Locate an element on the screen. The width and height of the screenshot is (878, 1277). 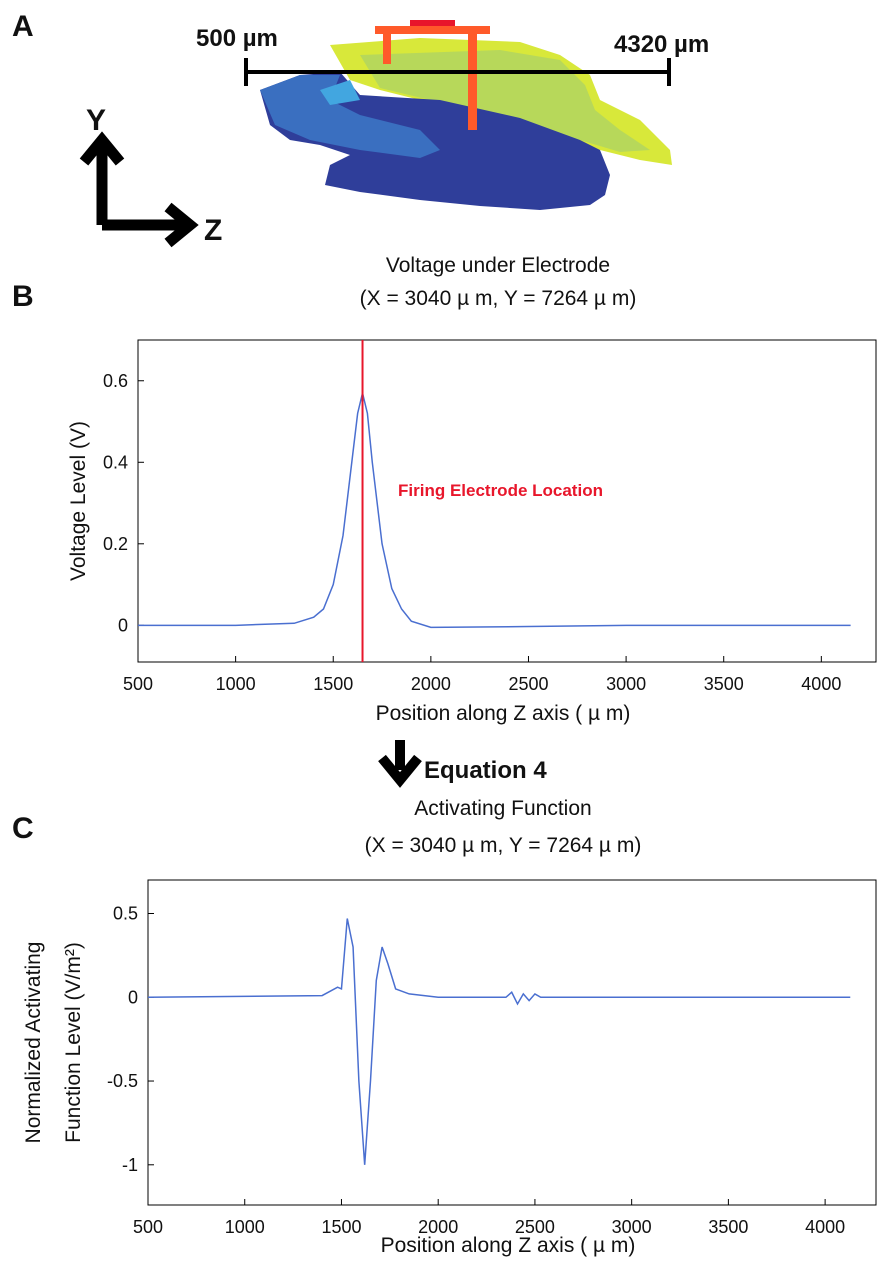
y-axis-label: Function Level (V/m²) is located at coordinates (73, 1042).